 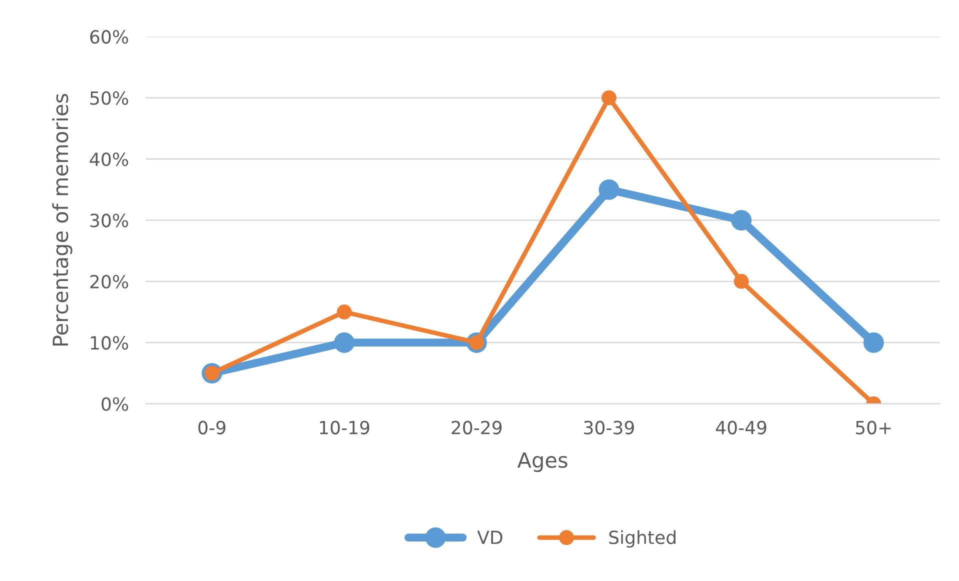 What do you see at coordinates (62, 220) in the screenshot?
I see `y-axis-title: Percentage of memories` at bounding box center [62, 220].